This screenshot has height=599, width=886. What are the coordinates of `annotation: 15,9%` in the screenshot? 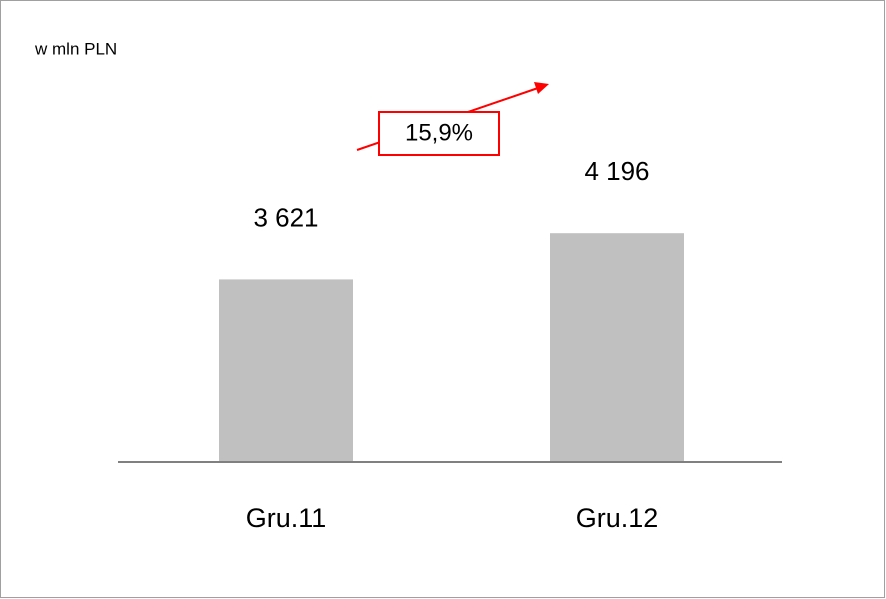 It's located at (439, 132).